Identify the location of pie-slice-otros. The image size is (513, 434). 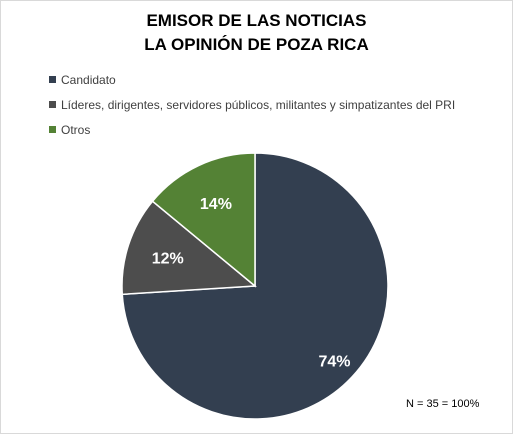
(203, 220).